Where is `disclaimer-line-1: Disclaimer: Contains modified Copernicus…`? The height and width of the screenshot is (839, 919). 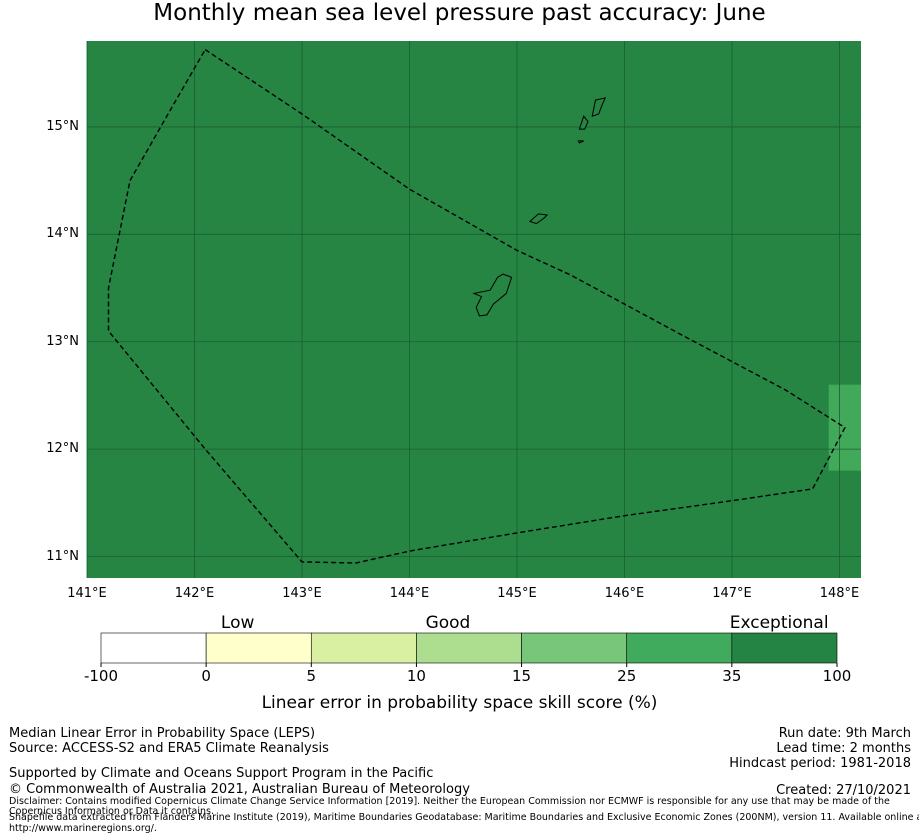 disclaimer-line-1: Disclaimer: Contains modified Copernicus… is located at coordinates (449, 801).